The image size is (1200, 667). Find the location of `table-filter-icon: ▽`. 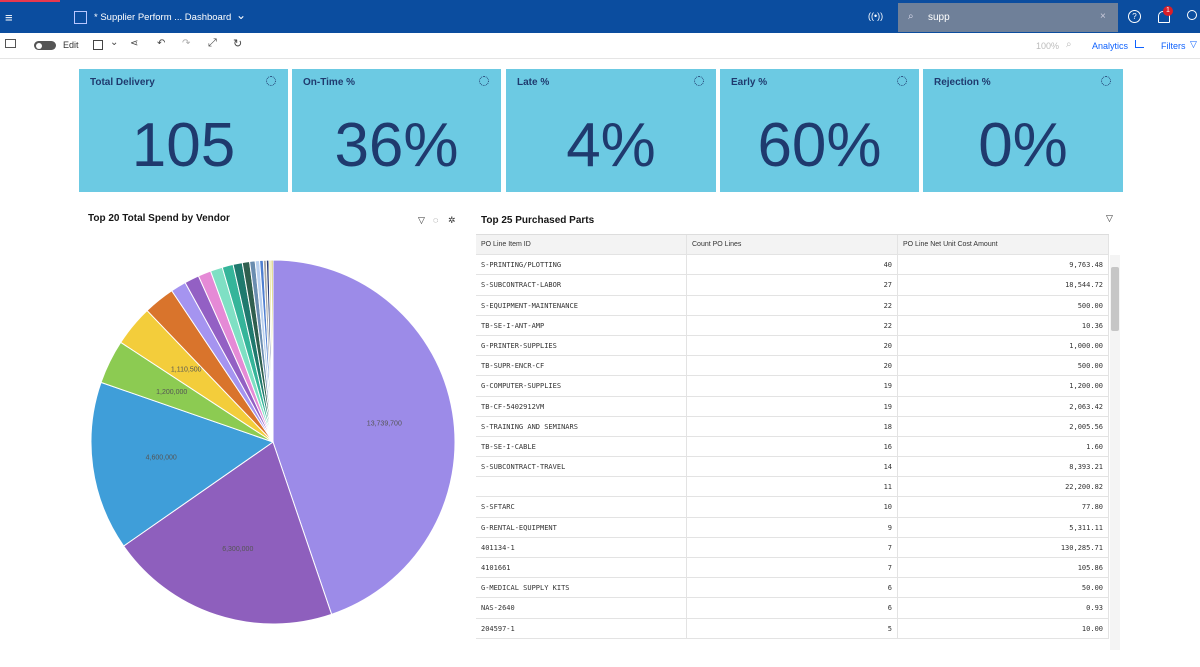

table-filter-icon: ▽ is located at coordinates (1109, 218).